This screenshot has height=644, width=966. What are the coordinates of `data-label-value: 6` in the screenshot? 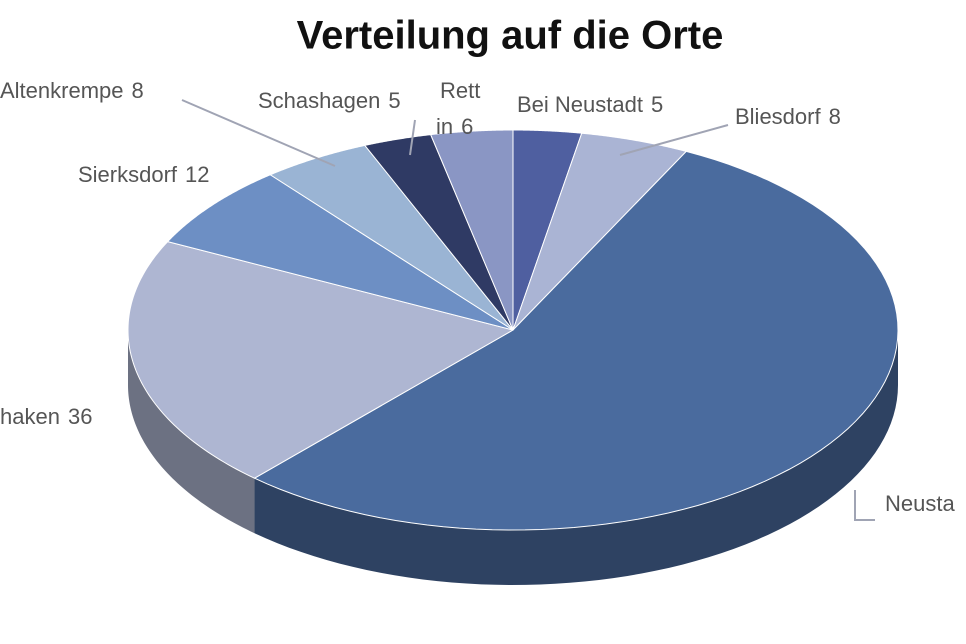 It's located at (467, 126).